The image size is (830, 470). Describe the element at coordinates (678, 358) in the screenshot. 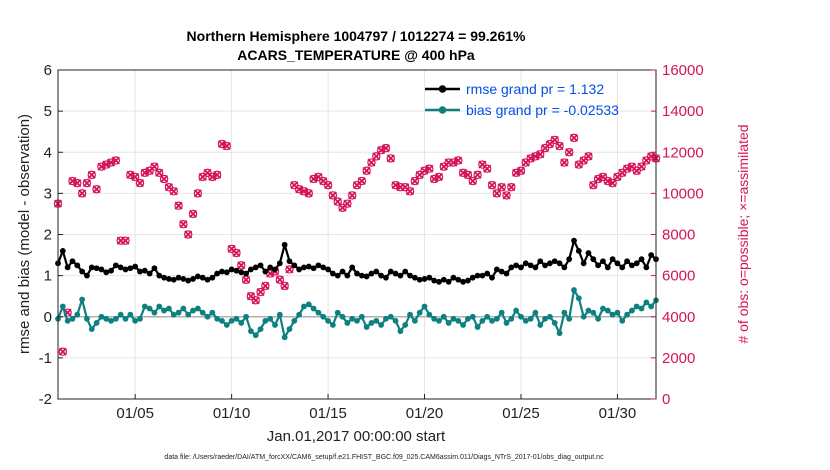

I see `right-tick-label: 2000` at that location.